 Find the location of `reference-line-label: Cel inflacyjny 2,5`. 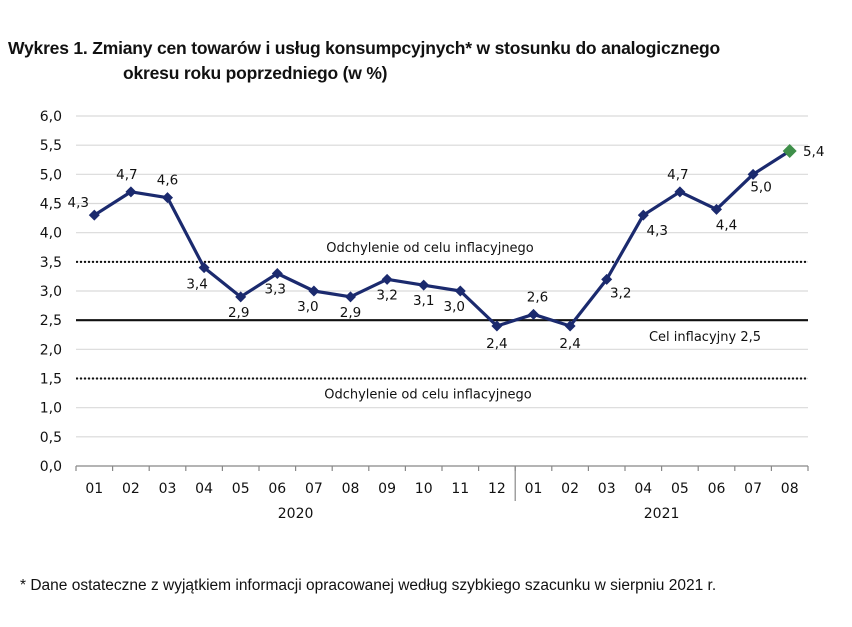

reference-line-label: Cel inflacyjny 2,5 is located at coordinates (705, 337).